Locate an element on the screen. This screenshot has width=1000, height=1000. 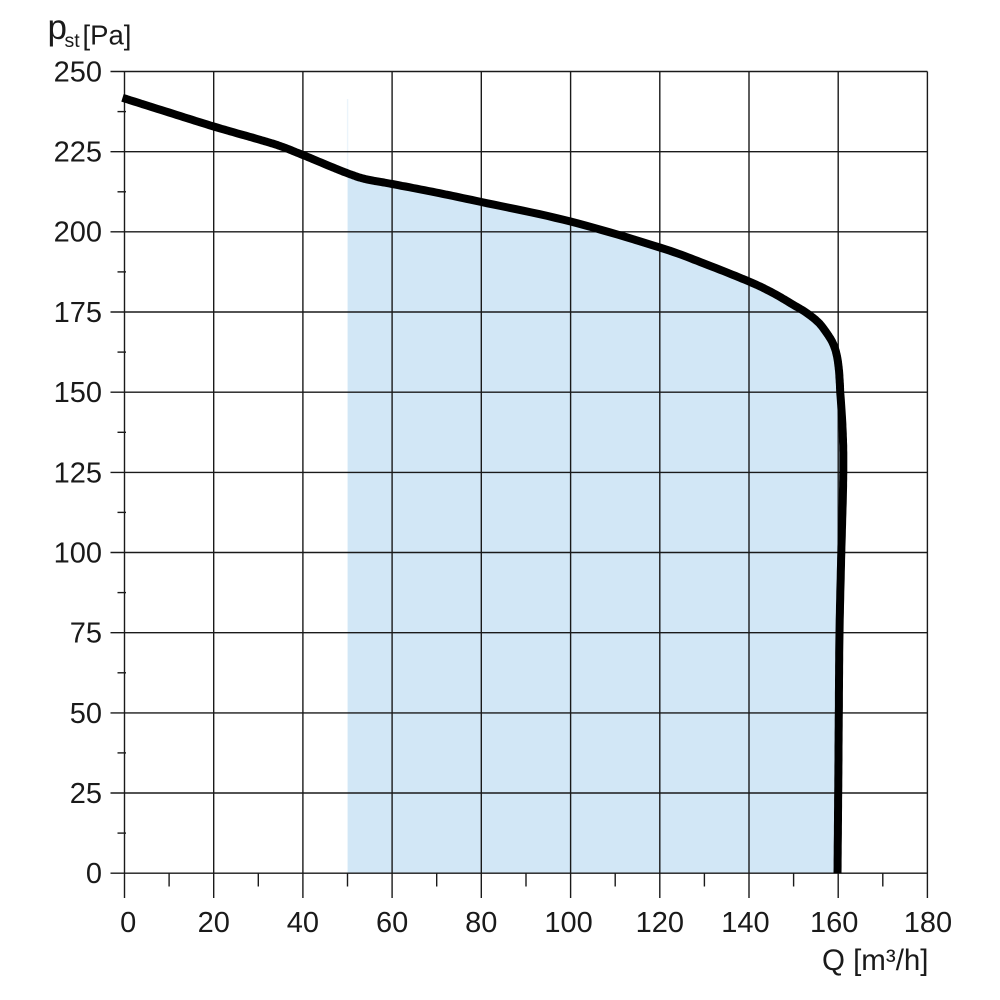
svg-text: 80 is located at coordinates (481, 923).